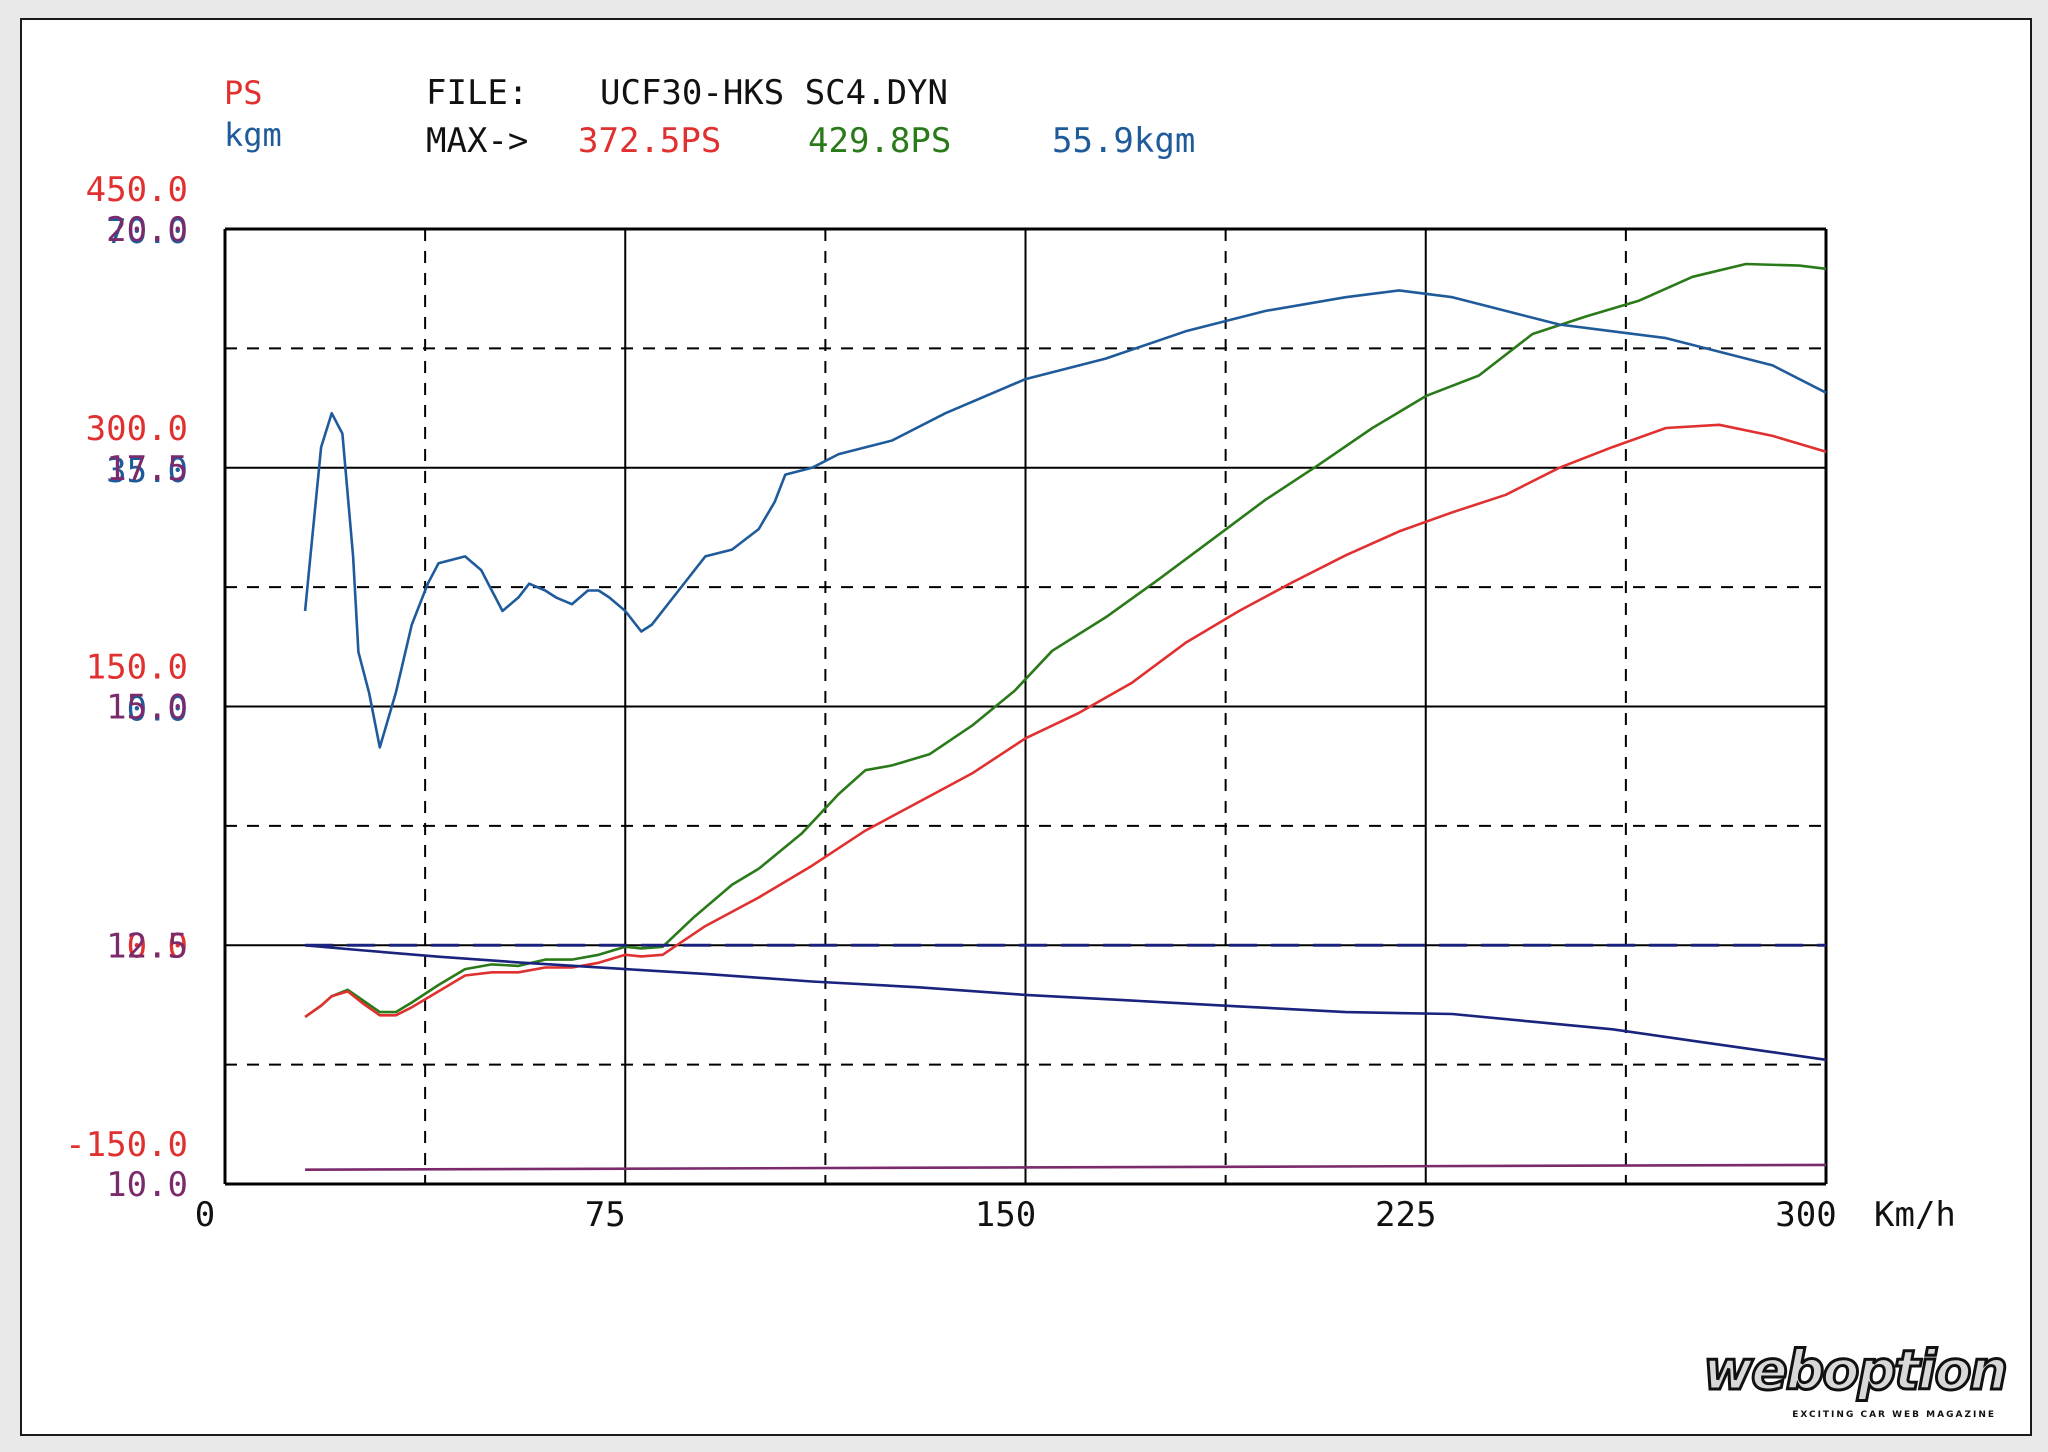 The width and height of the screenshot is (2048, 1452). What do you see at coordinates (649, 141) in the screenshot?
I see `max-ps-red: 372.5PS` at bounding box center [649, 141].